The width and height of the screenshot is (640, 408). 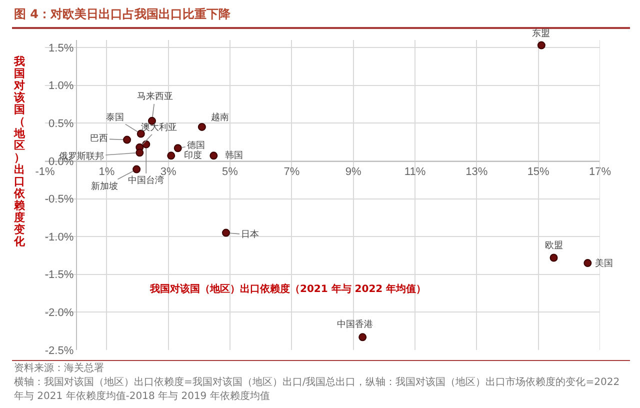 I want to click on x-tick-label: 17%, so click(x=600, y=172).